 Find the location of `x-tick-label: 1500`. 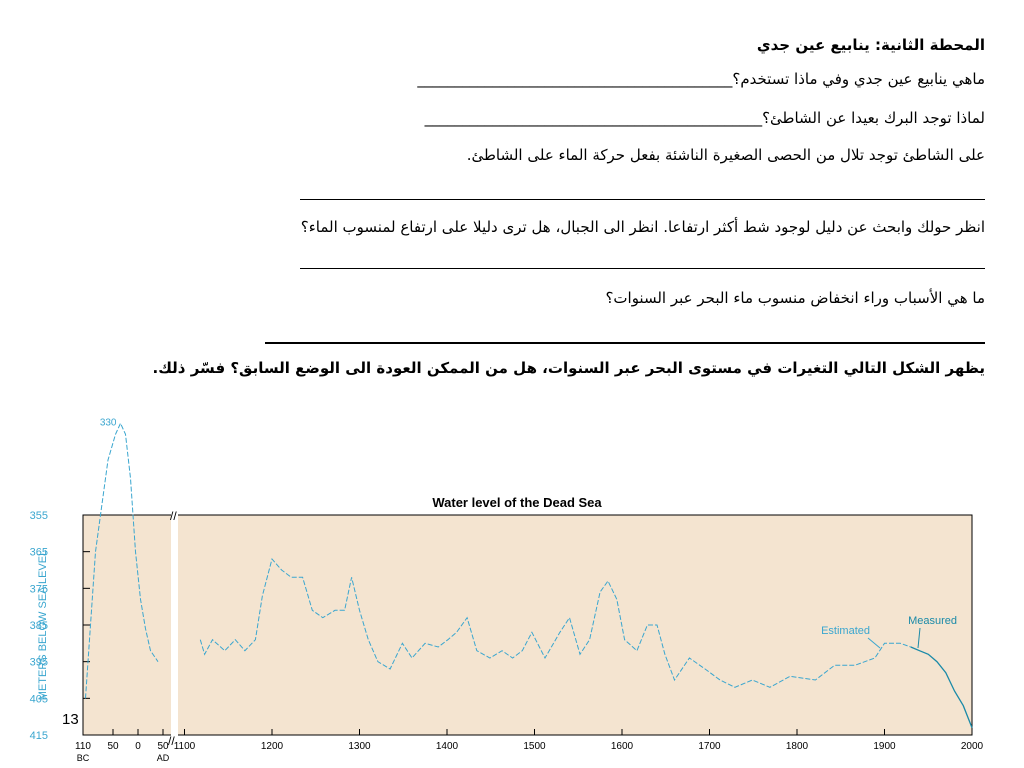

x-tick-label: 1500 is located at coordinates (534, 746).